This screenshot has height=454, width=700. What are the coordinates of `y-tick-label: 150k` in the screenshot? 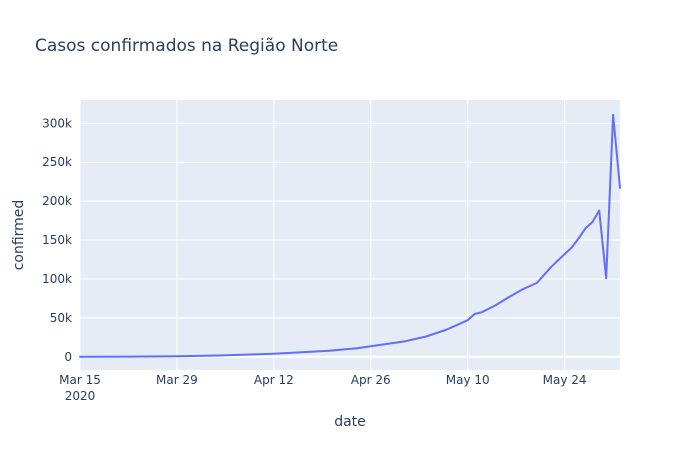 It's located at (57, 240).